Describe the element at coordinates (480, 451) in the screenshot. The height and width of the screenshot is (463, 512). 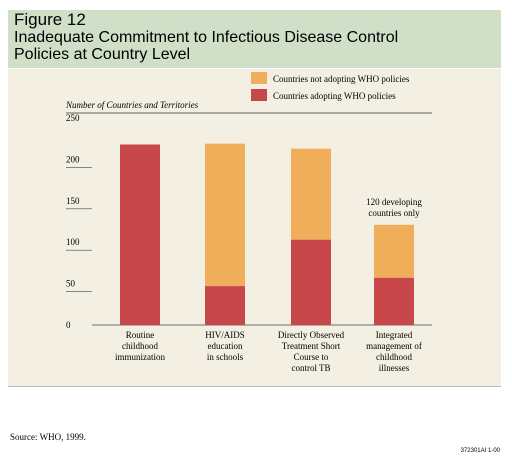
I see `figure-code: 372301AI 1-00` at that location.